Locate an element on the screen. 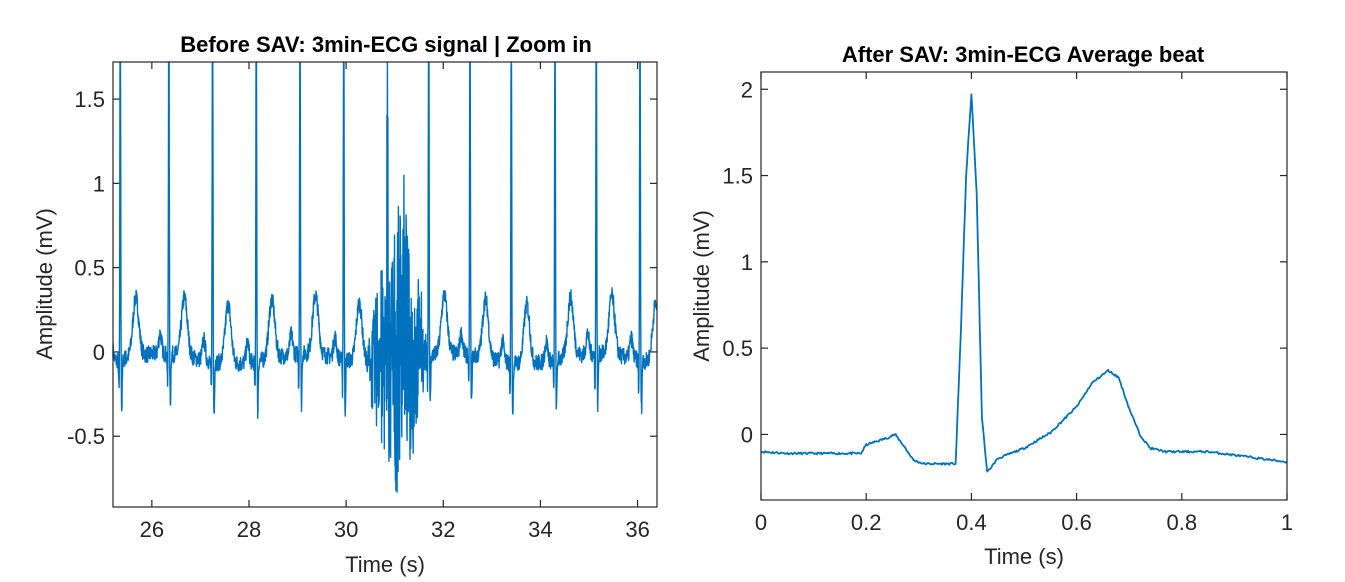  y-tick-label: 2 is located at coordinates (747, 89).